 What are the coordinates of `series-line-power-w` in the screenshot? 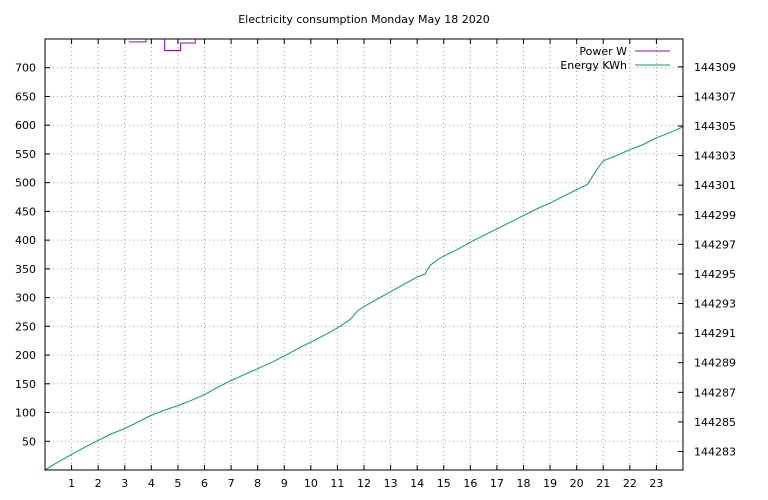 It's located at (162, 45).